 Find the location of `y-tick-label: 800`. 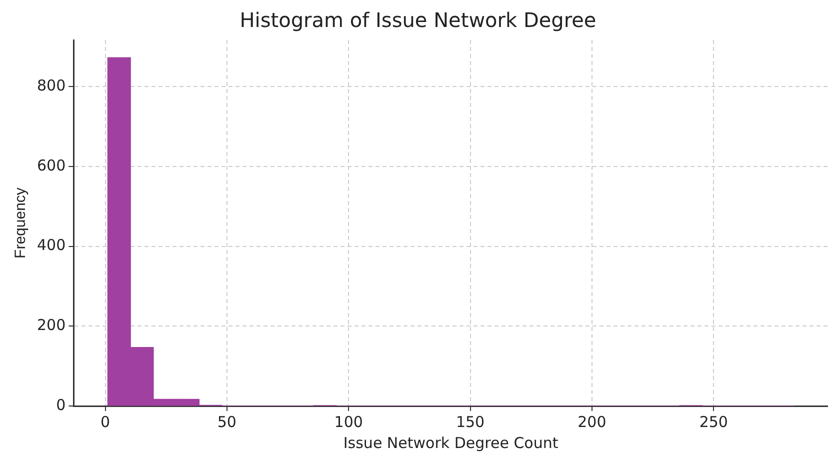

y-tick-label: 800 is located at coordinates (51, 85).